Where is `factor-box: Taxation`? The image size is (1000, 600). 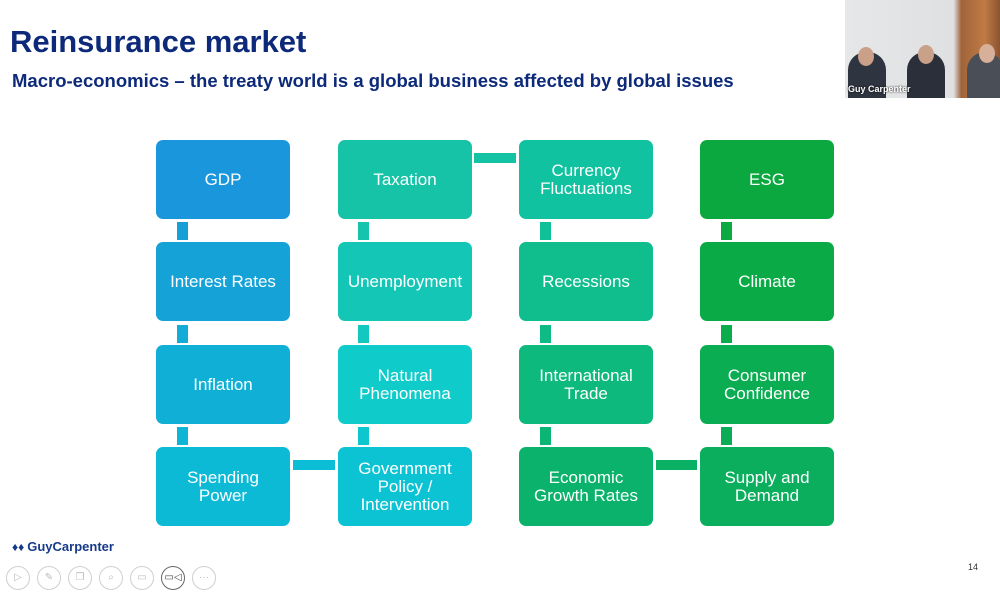
factor-box: Taxation is located at coordinates (405, 179).